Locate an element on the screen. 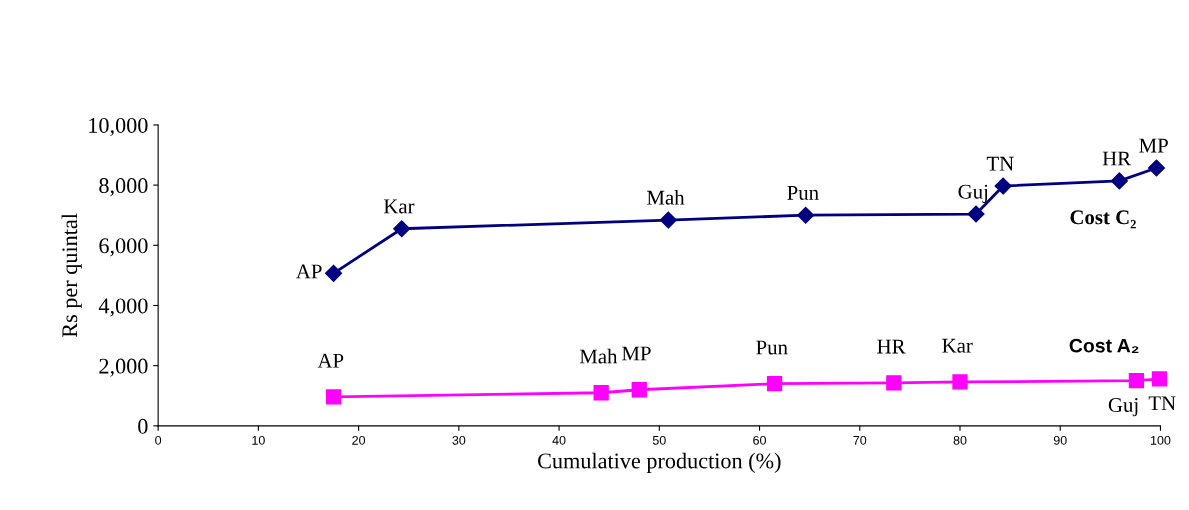  x-tick-label: 0 is located at coordinates (158, 440).